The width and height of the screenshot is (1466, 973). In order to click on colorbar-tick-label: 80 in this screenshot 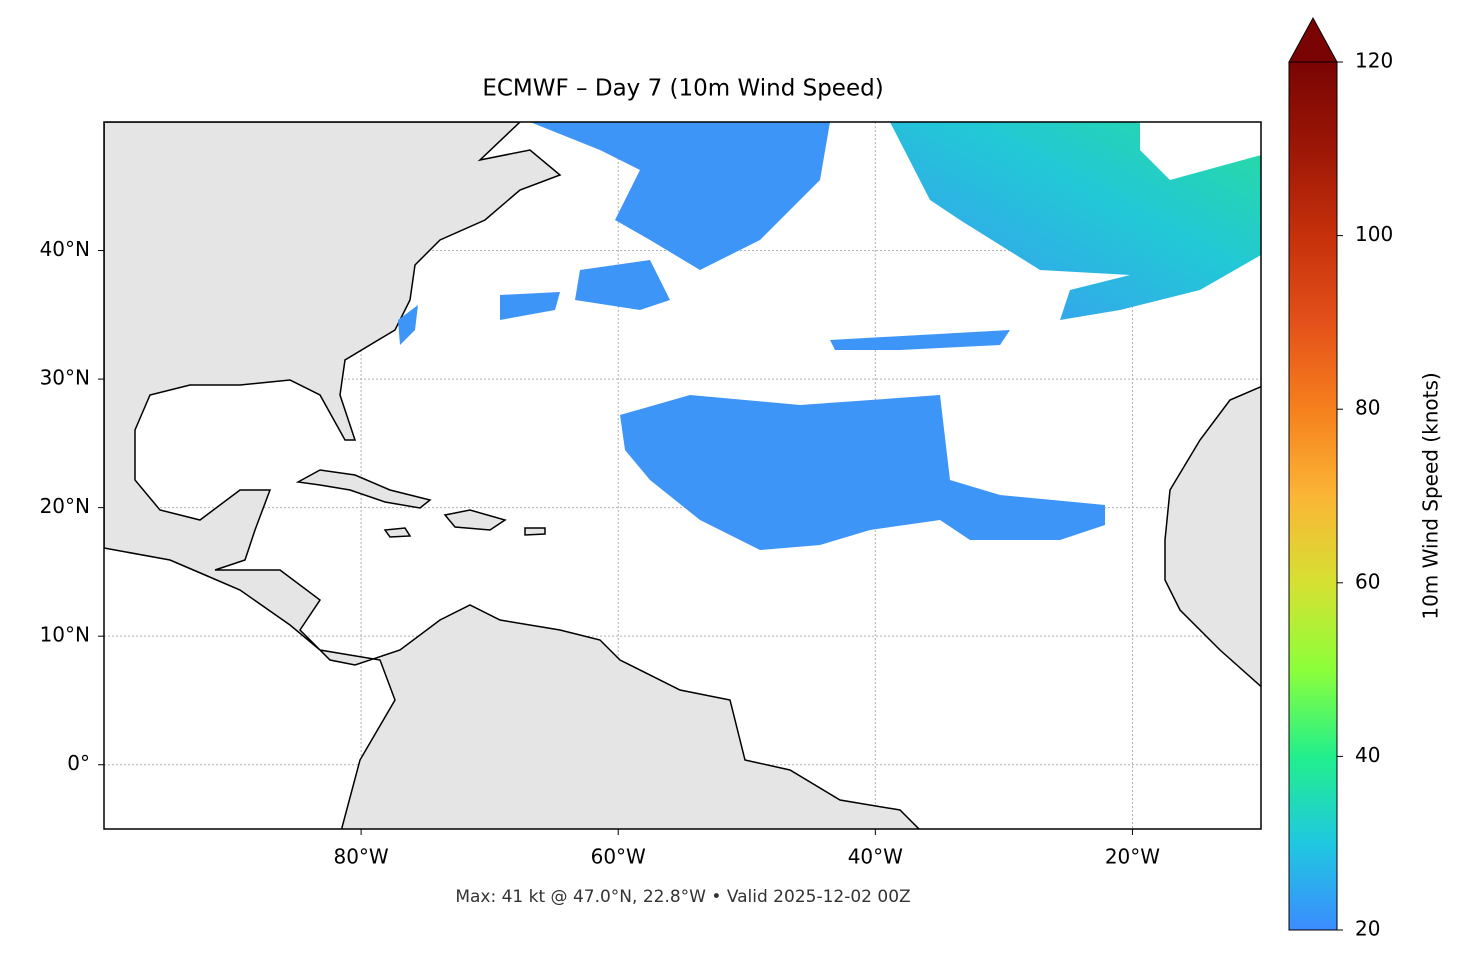, I will do `click(1367, 408)`.